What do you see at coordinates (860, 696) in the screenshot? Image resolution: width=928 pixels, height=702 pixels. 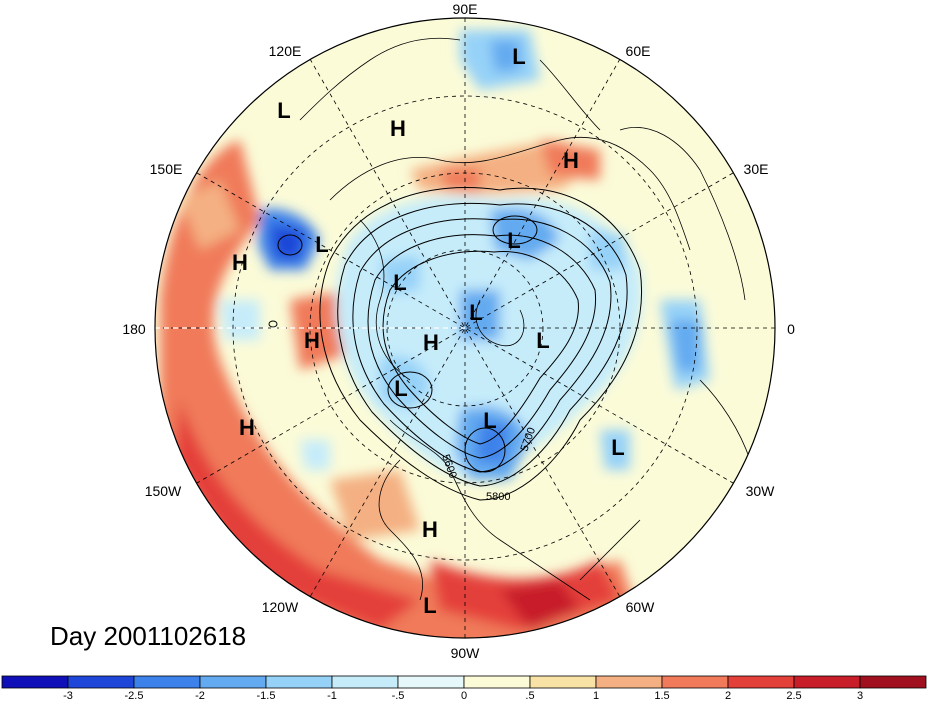 I see `colorbar-tick-label: 3` at bounding box center [860, 696].